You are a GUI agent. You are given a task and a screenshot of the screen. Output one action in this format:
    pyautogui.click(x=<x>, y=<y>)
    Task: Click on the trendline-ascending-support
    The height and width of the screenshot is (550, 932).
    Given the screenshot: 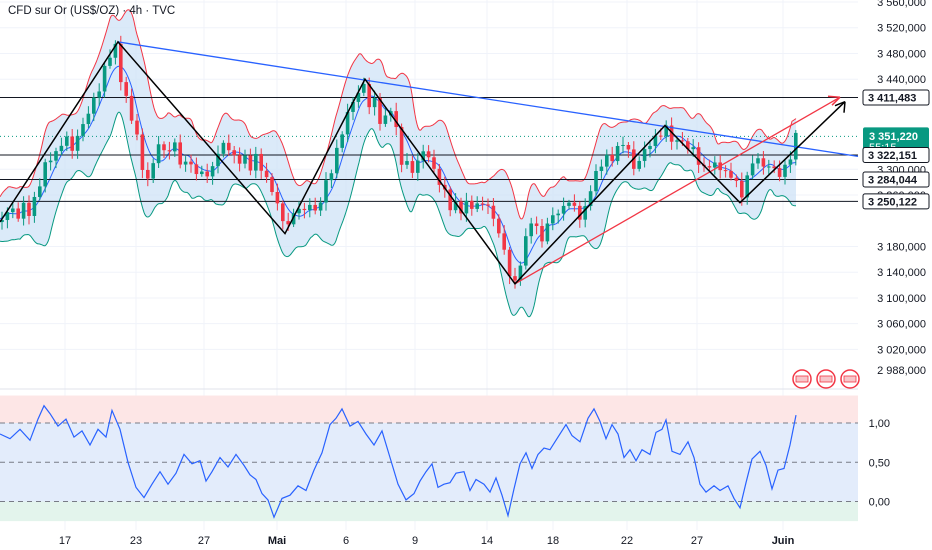 What is the action you would take?
    pyautogui.click(x=677, y=190)
    